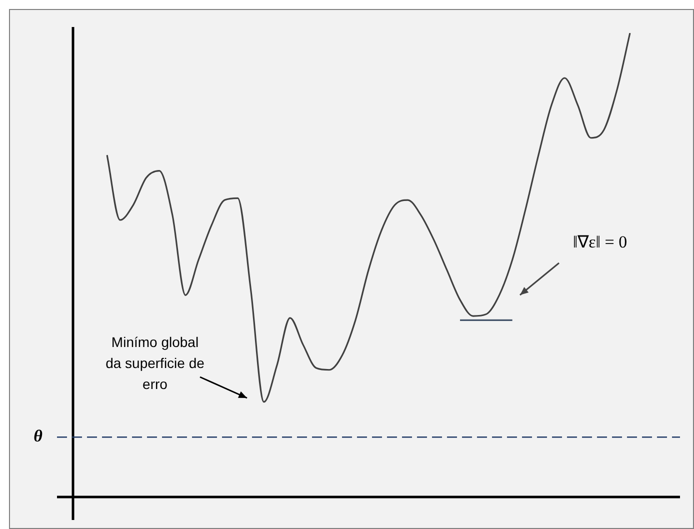 Image resolution: width=694 pixels, height=529 pixels. Describe the element at coordinates (38, 436) in the screenshot. I see `ref-line-label: θ` at that location.